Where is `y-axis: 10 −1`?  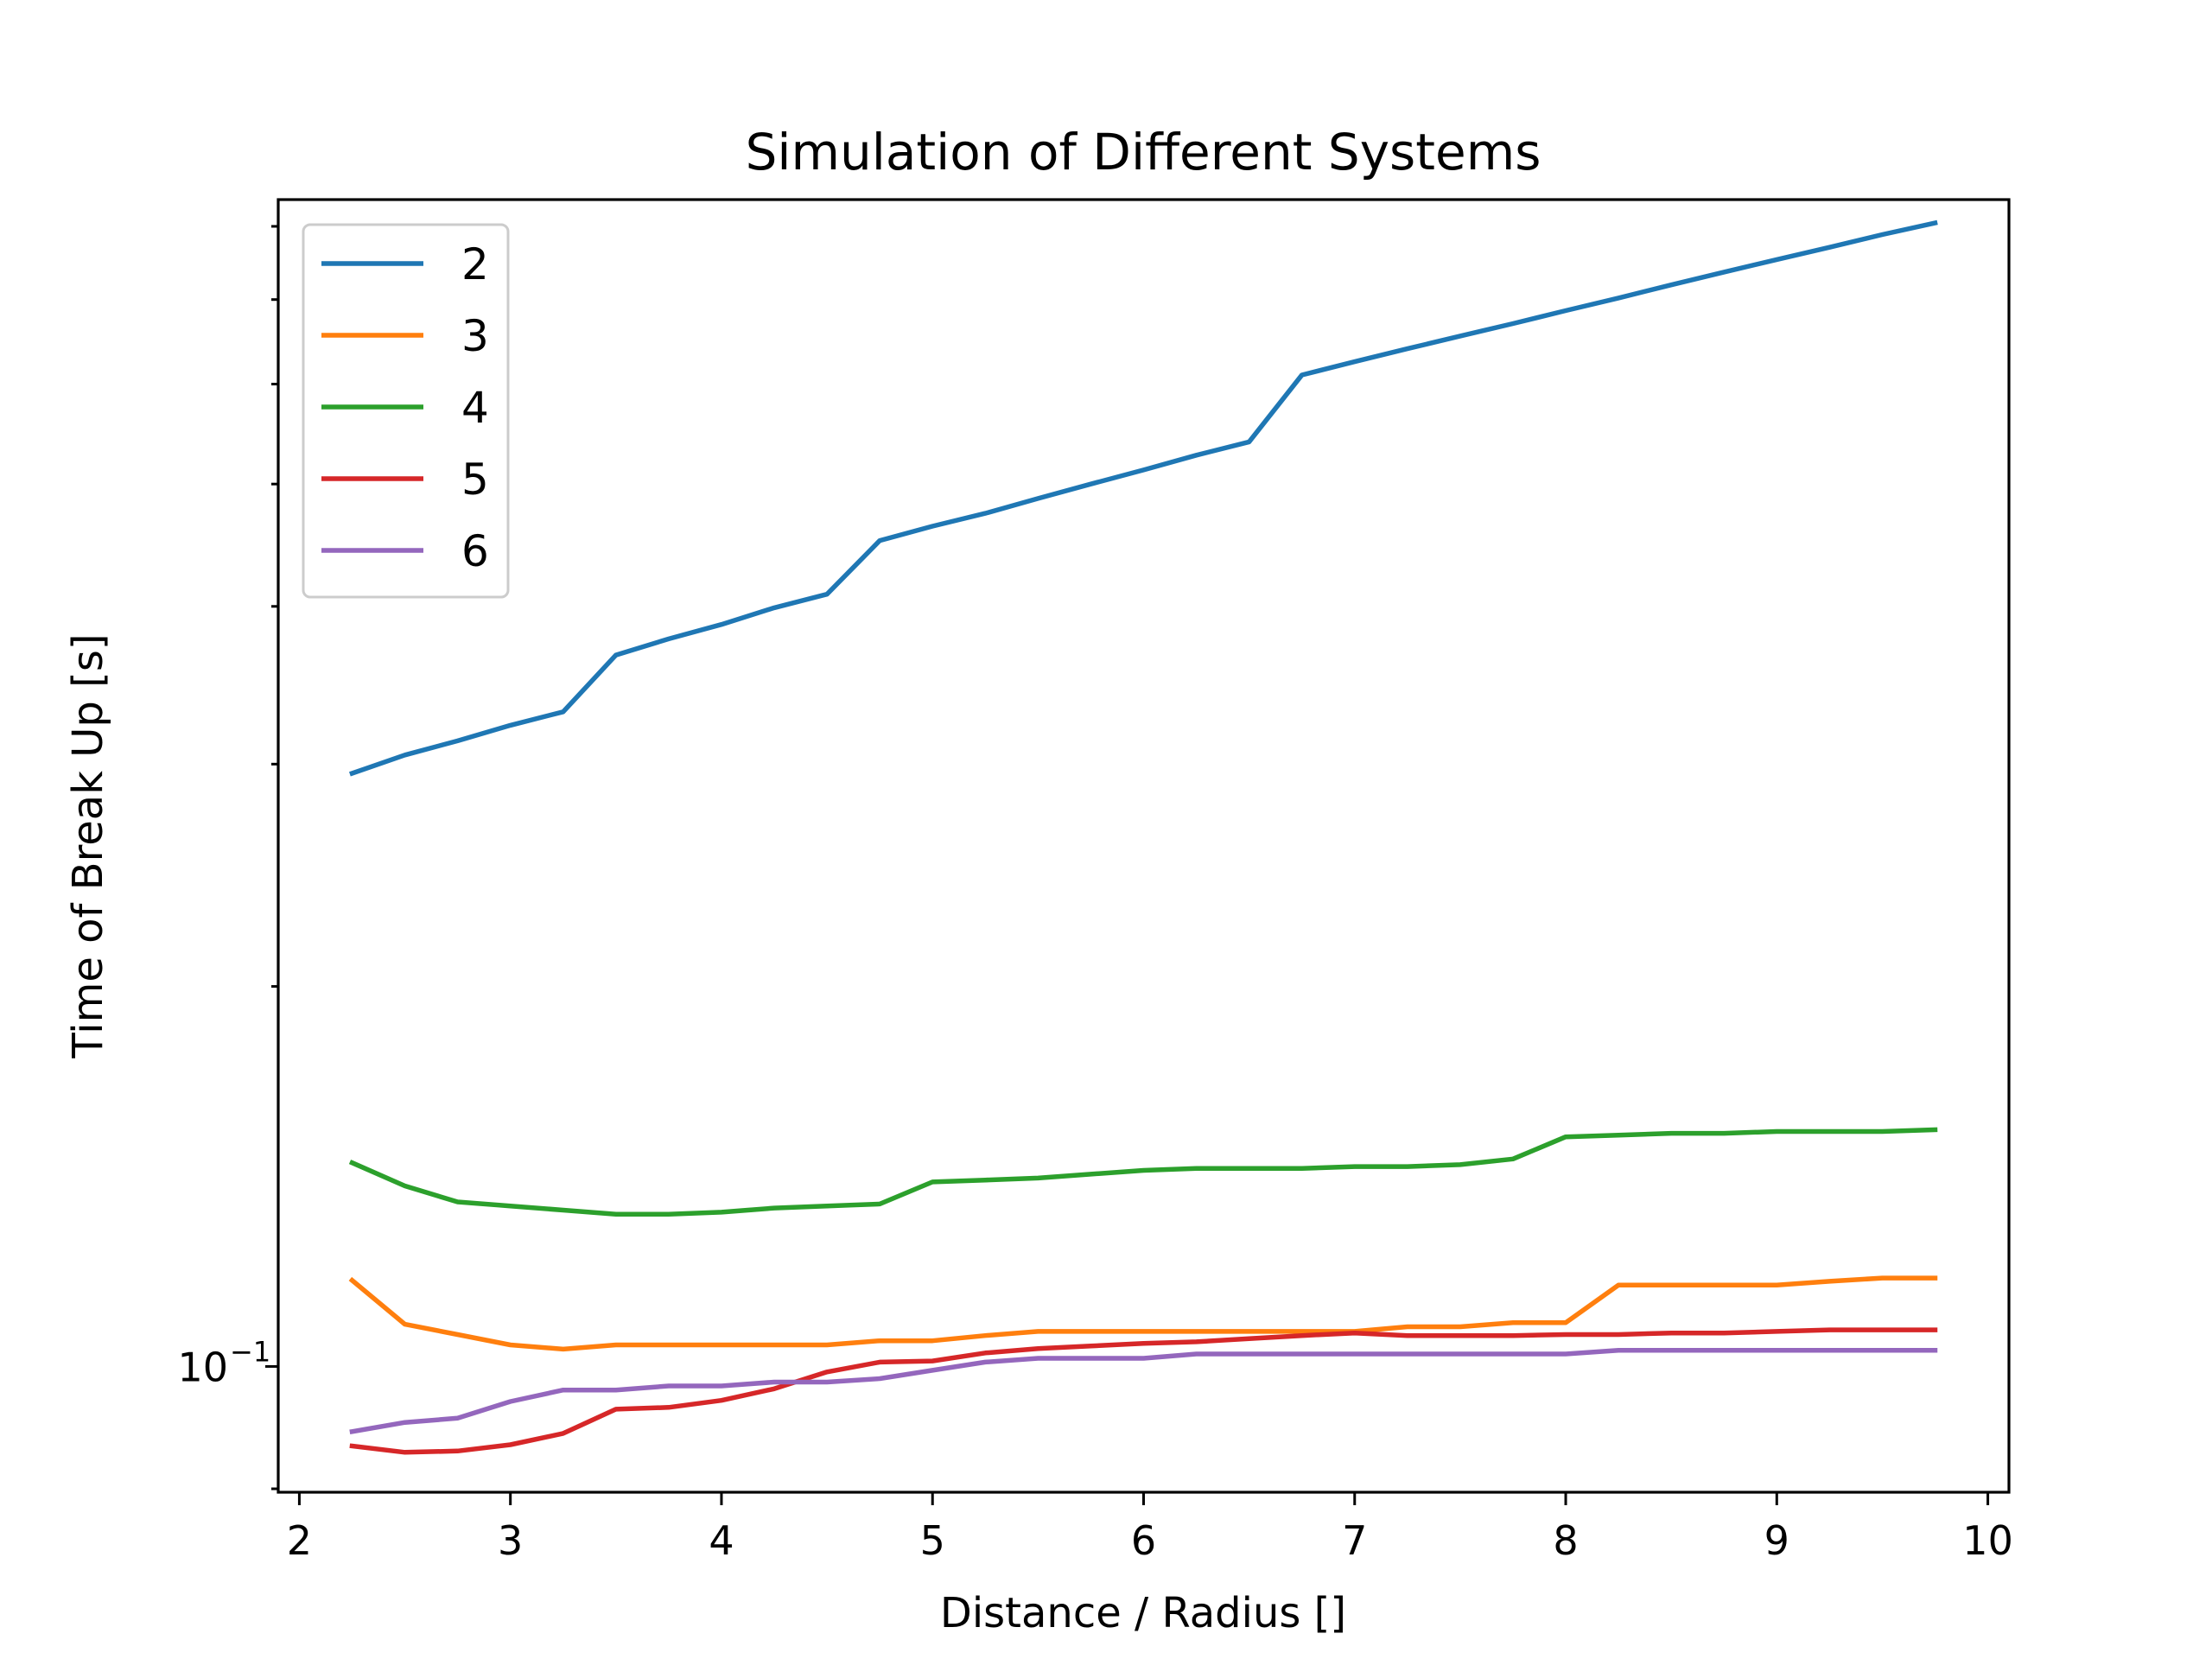
y-axis: 10 −1 is located at coordinates (227, 858).